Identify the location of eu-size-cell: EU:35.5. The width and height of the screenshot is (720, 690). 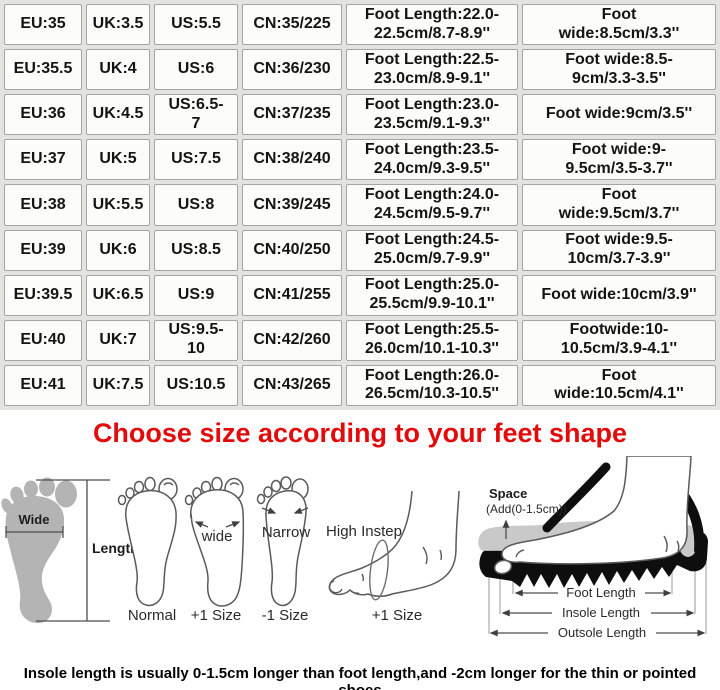
(43, 70).